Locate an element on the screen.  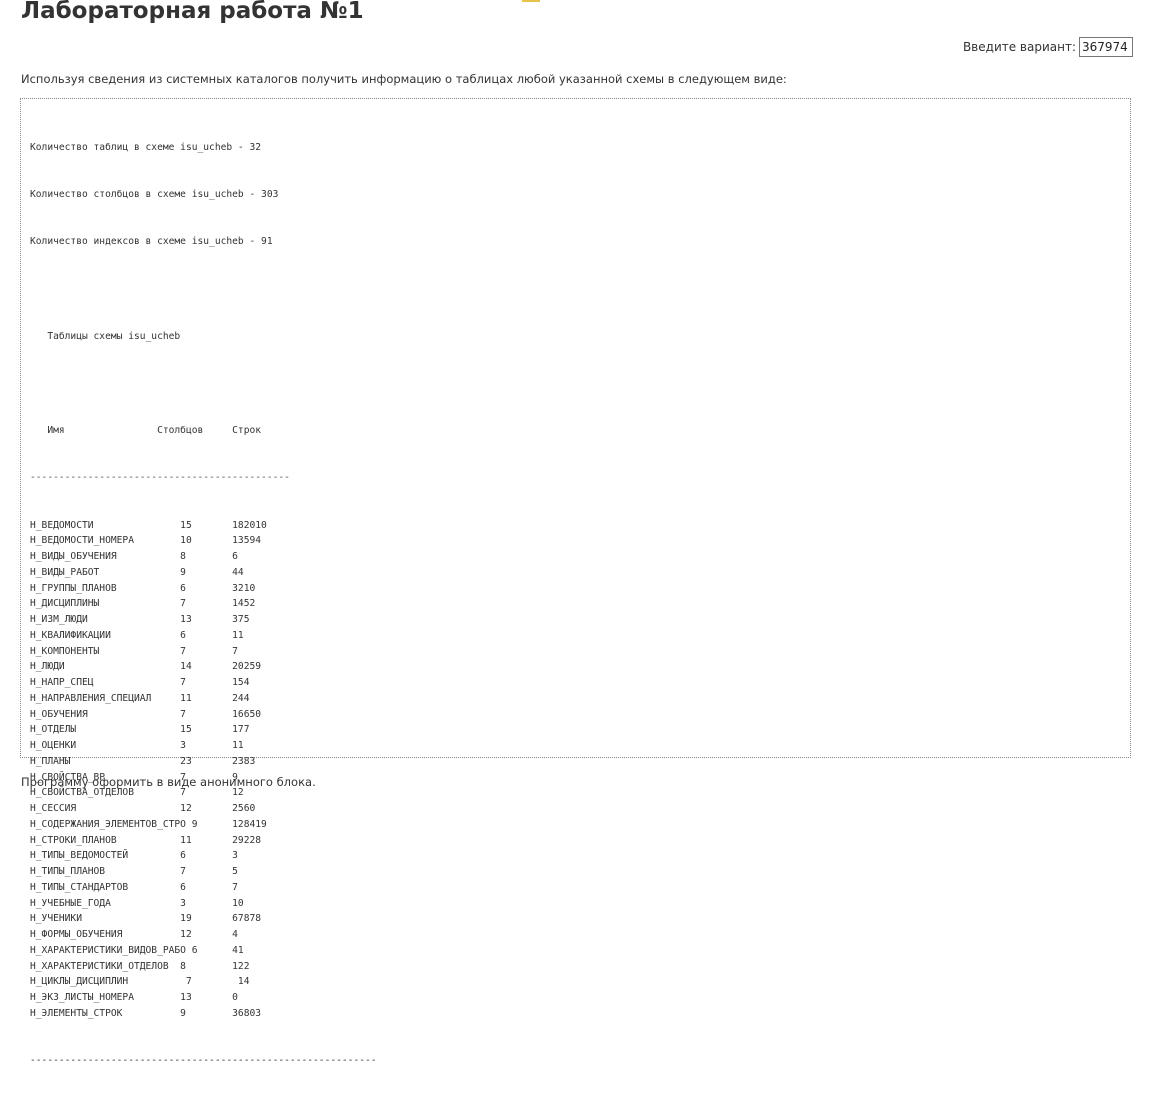
decorative-accent is located at coordinates (531, 1).